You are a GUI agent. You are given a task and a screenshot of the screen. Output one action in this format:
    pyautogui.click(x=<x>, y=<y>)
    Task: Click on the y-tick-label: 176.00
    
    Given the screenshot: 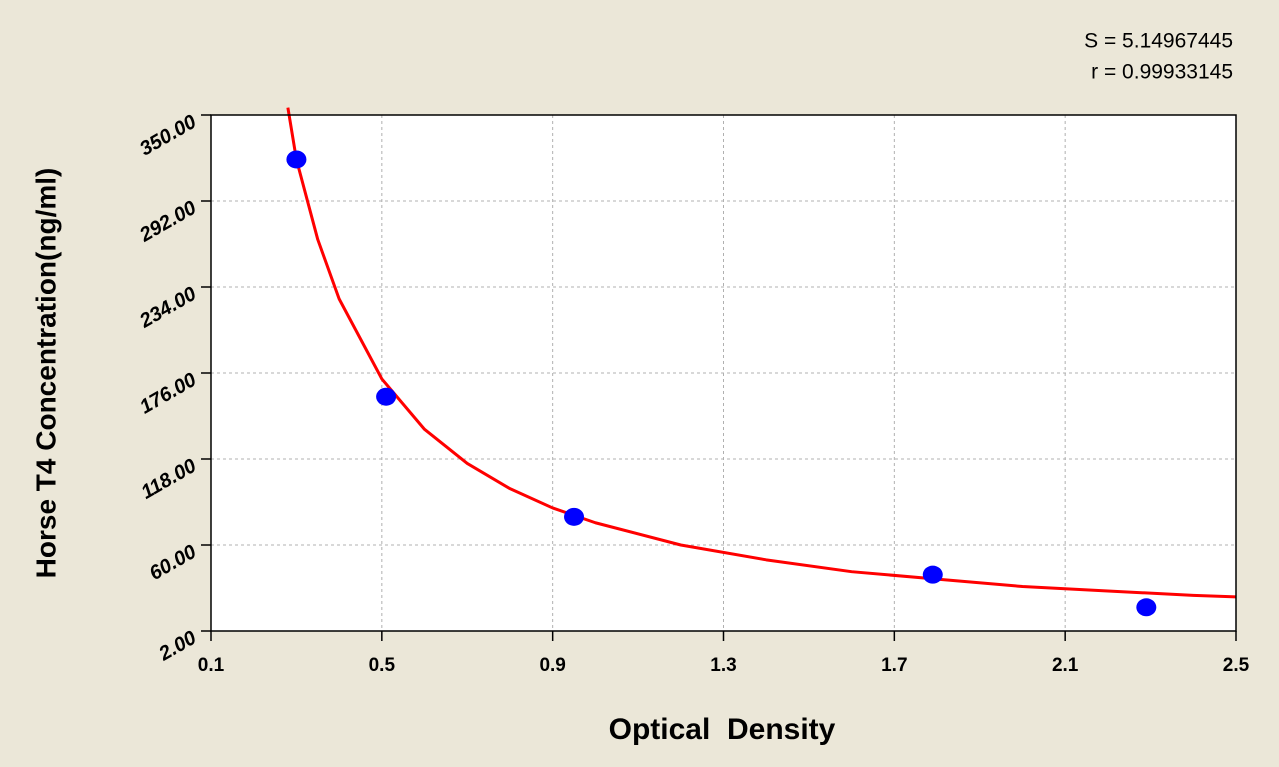 What is the action you would take?
    pyautogui.click(x=168, y=394)
    